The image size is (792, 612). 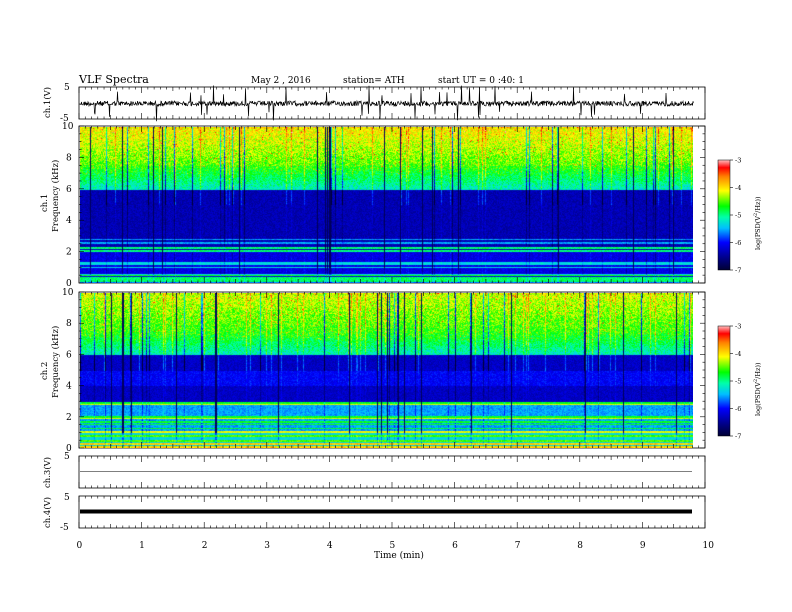 What do you see at coordinates (281, 81) in the screenshot?
I see `date-label: May 2 , 2016` at bounding box center [281, 81].